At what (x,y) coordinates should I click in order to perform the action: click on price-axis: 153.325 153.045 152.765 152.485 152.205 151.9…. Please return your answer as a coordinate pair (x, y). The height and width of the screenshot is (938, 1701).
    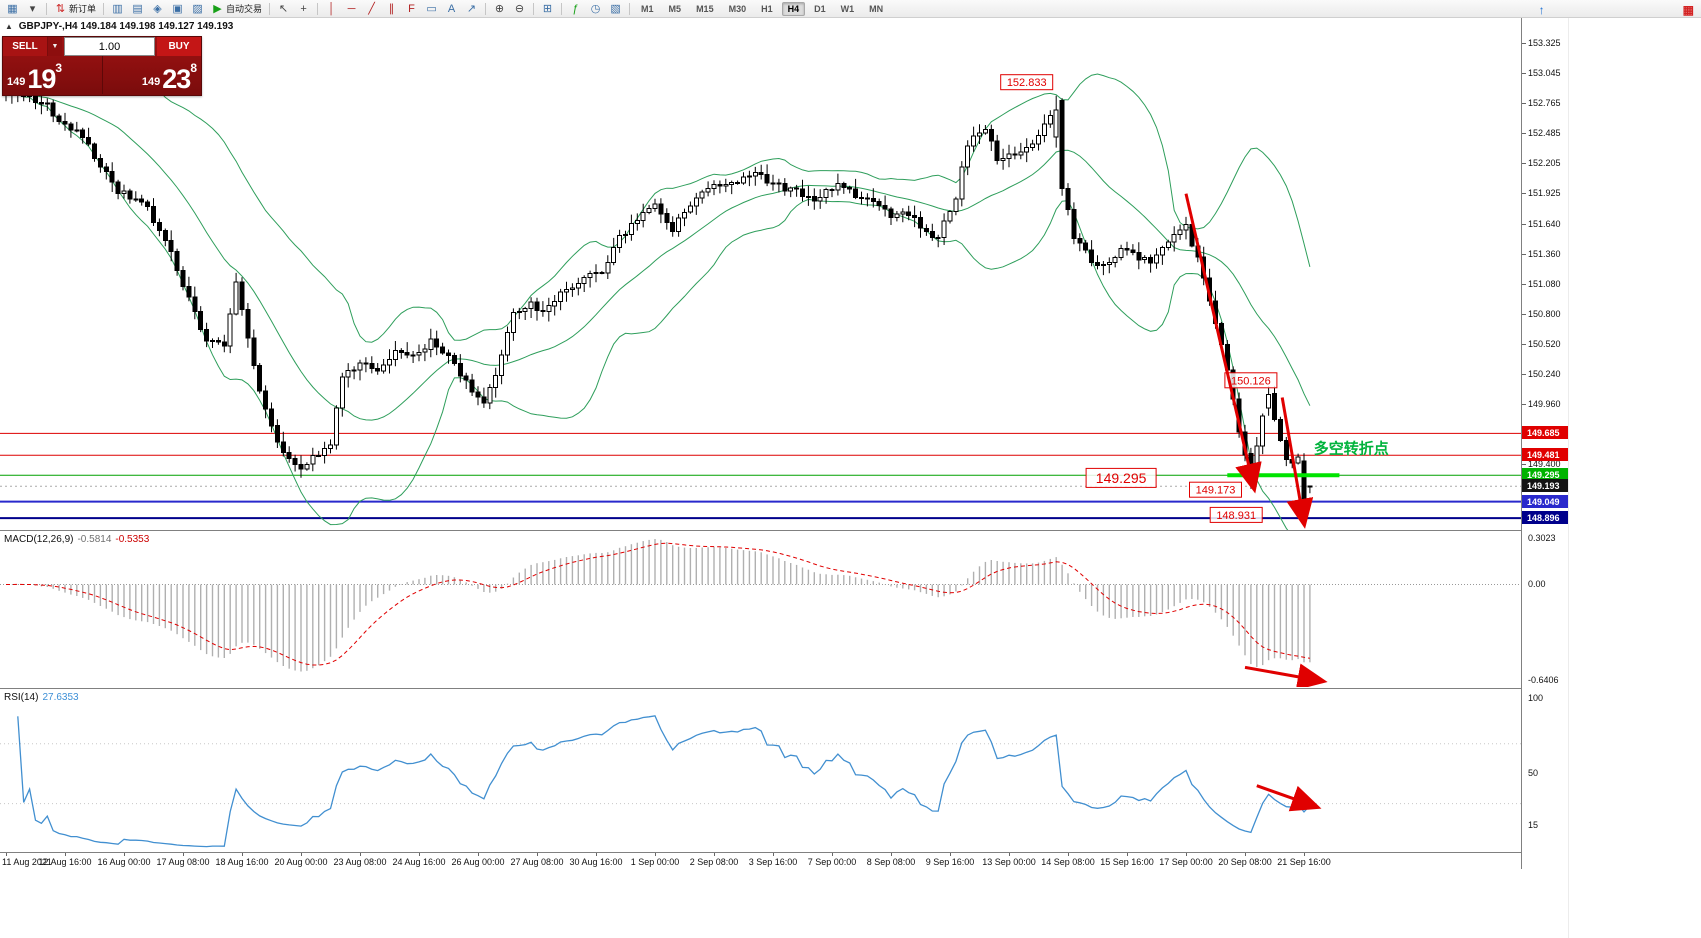
    Looking at the image, I should click on (1545, 443).